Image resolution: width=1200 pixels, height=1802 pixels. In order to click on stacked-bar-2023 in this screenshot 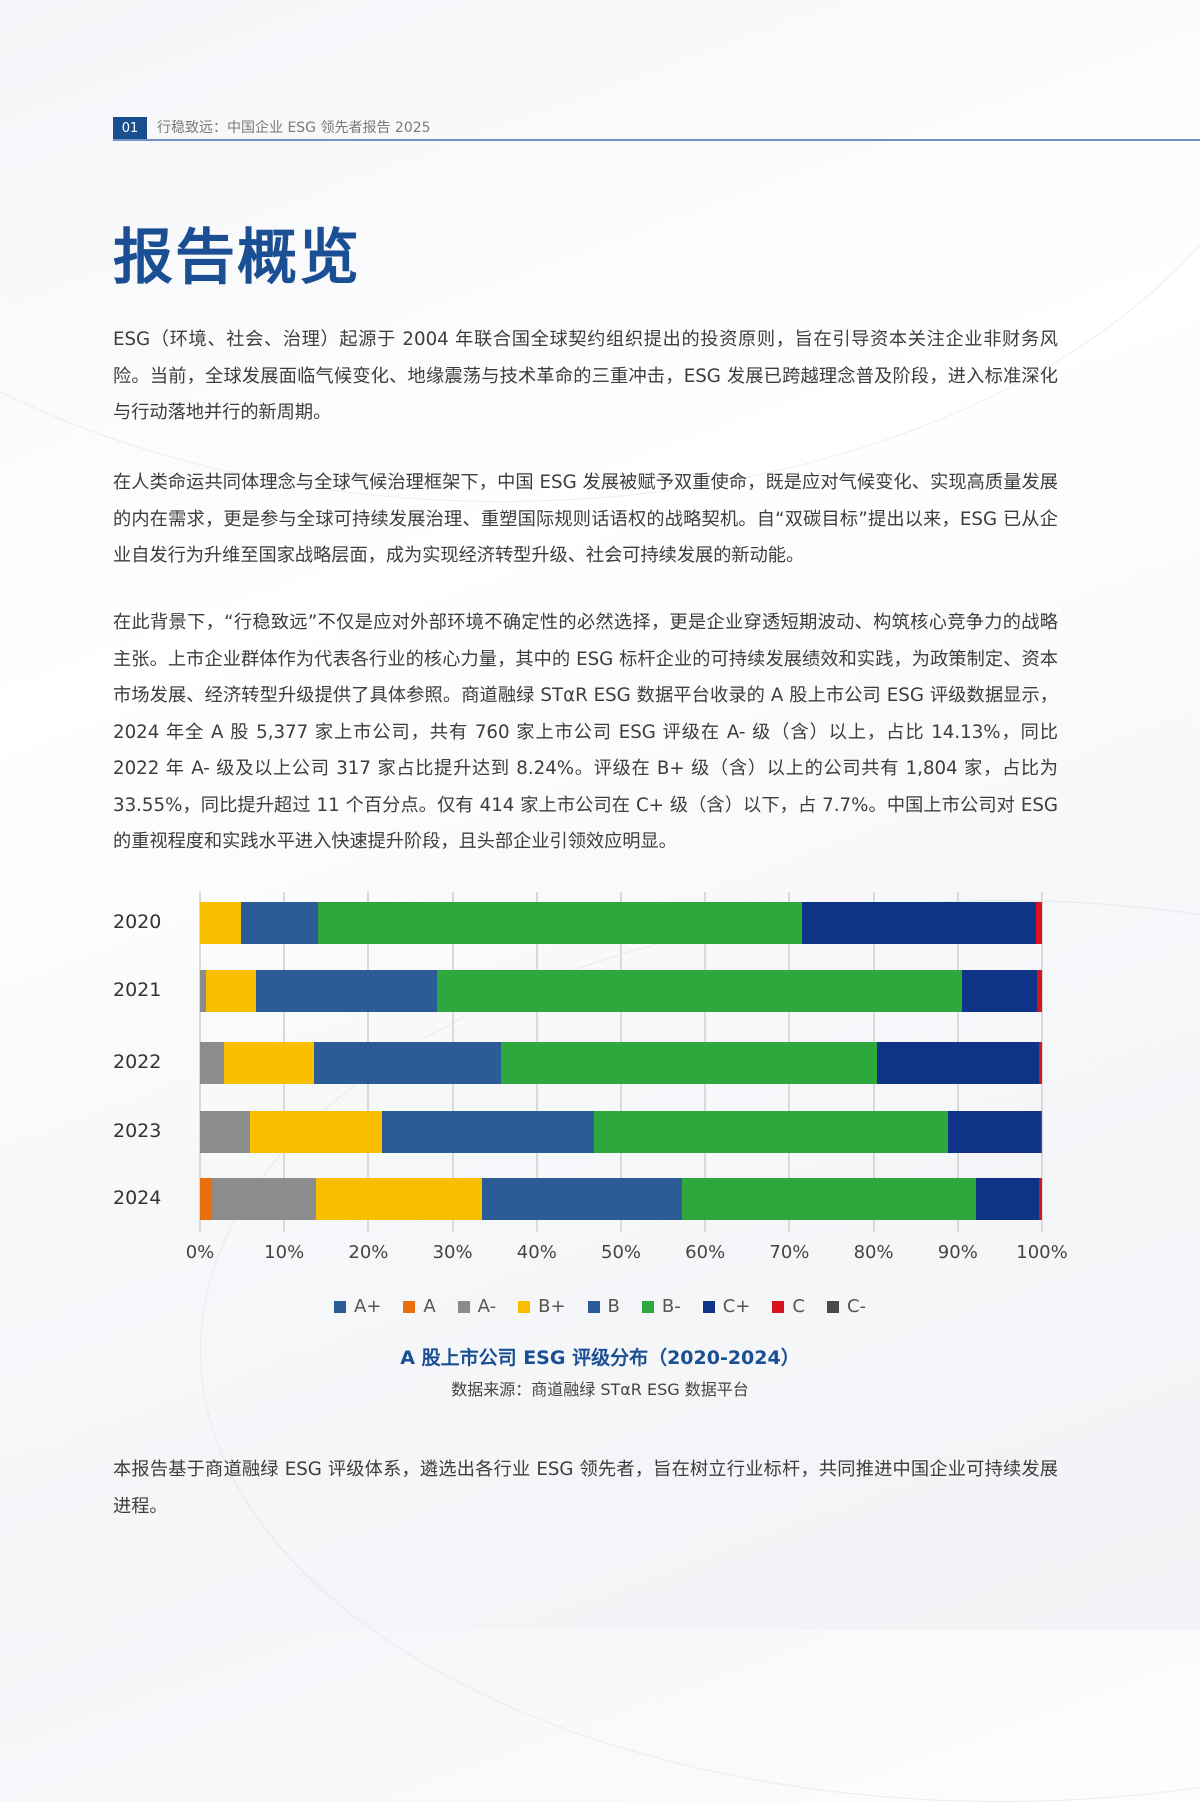, I will do `click(621, 1132)`.